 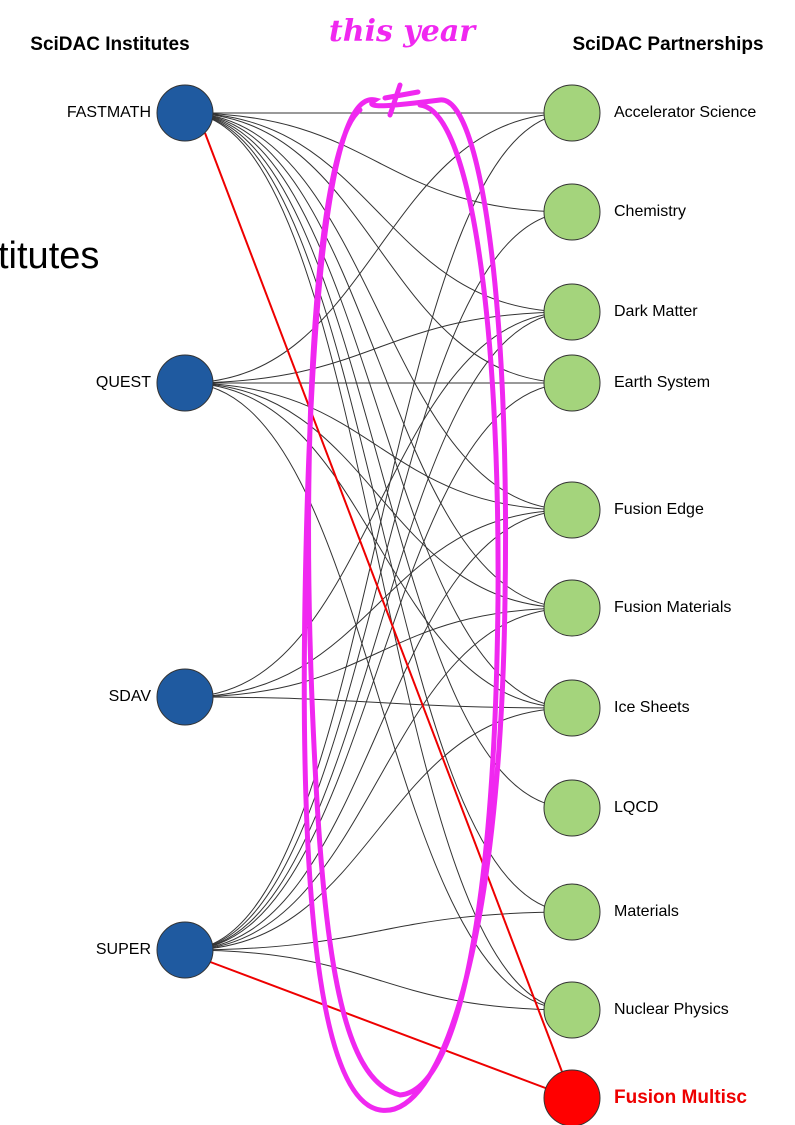 What do you see at coordinates (109, 112) in the screenshot?
I see `institute-label: FASTMATH` at bounding box center [109, 112].